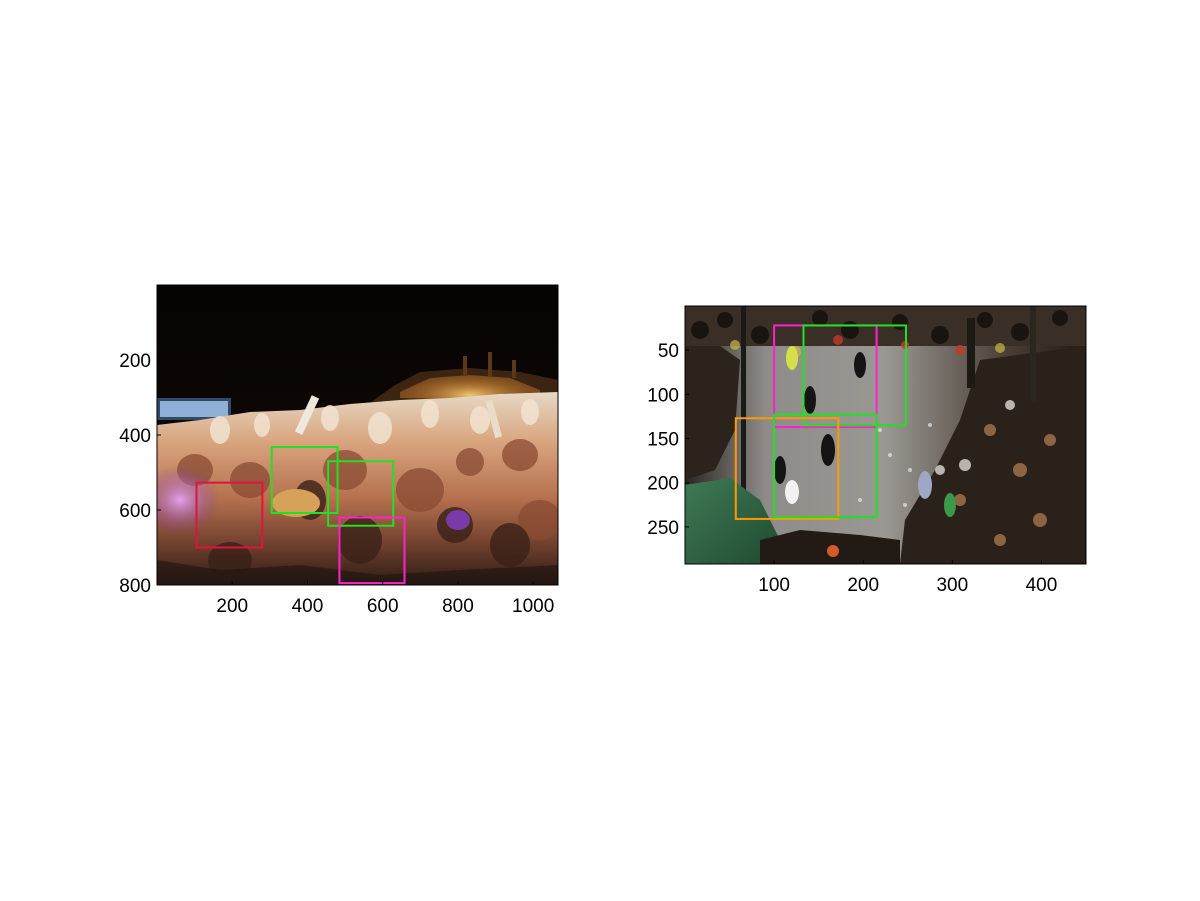 The image size is (1200, 901). I want to click on axis-ticks: 200 400 600 800 1000 200 400 600 800, so click(336, 484).